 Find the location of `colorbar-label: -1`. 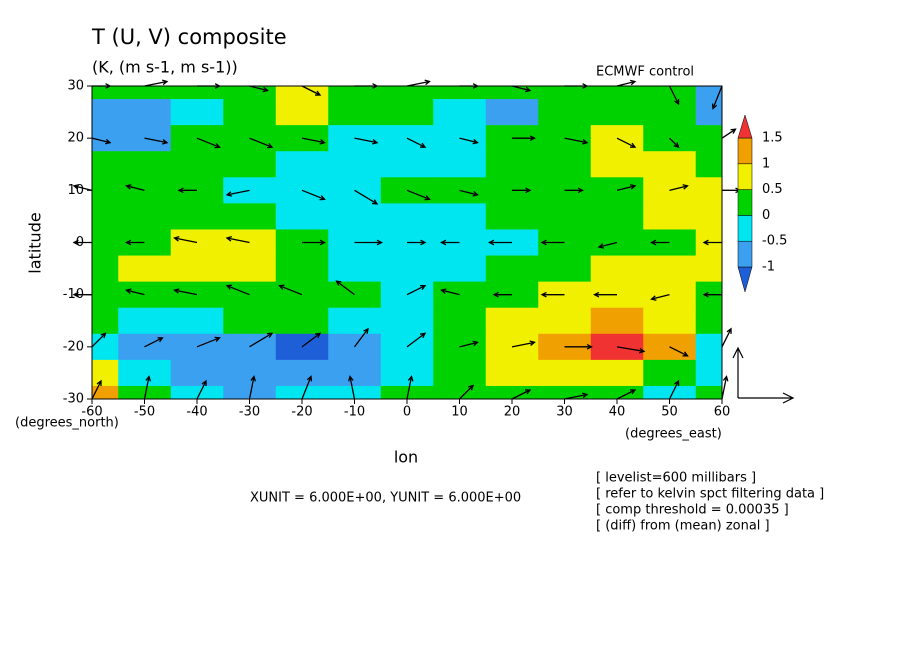

colorbar-label: -1 is located at coordinates (768, 267).